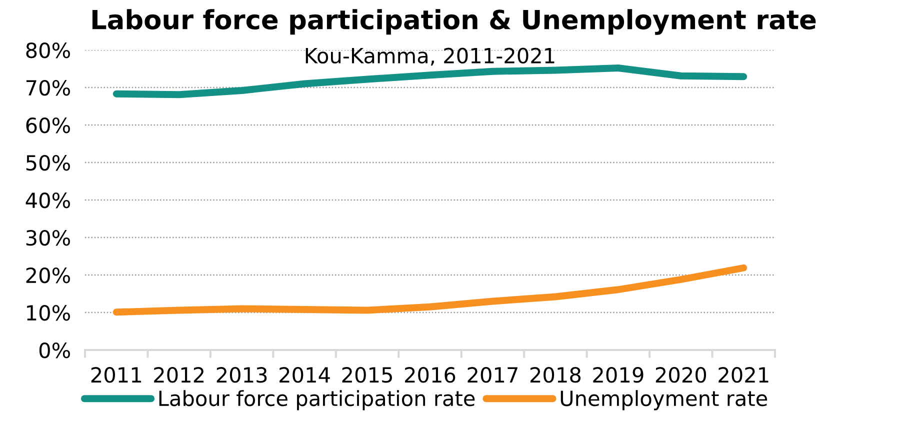 This screenshot has height=448, width=907. What do you see at coordinates (54, 350) in the screenshot?
I see `y-tick-label: 0%` at bounding box center [54, 350].